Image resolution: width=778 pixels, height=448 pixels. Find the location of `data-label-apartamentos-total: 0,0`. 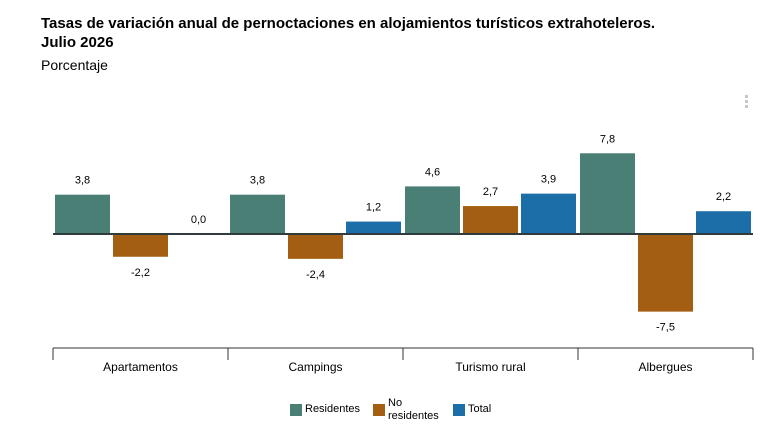

data-label-apartamentos-total: 0,0 is located at coordinates (198, 220).